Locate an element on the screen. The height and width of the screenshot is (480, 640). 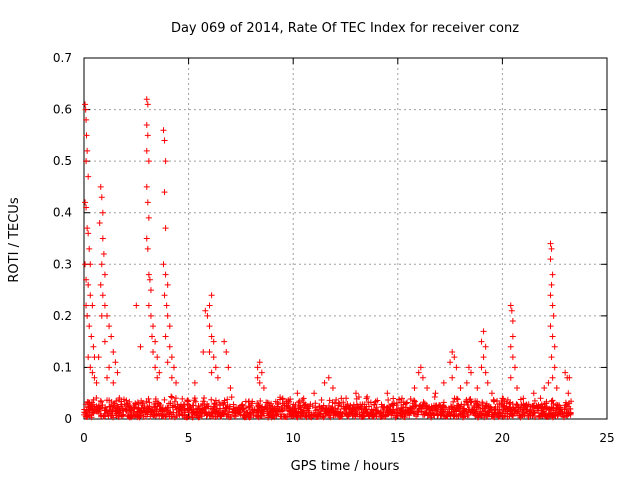
x-tick-label: 0 is located at coordinates (84, 438).